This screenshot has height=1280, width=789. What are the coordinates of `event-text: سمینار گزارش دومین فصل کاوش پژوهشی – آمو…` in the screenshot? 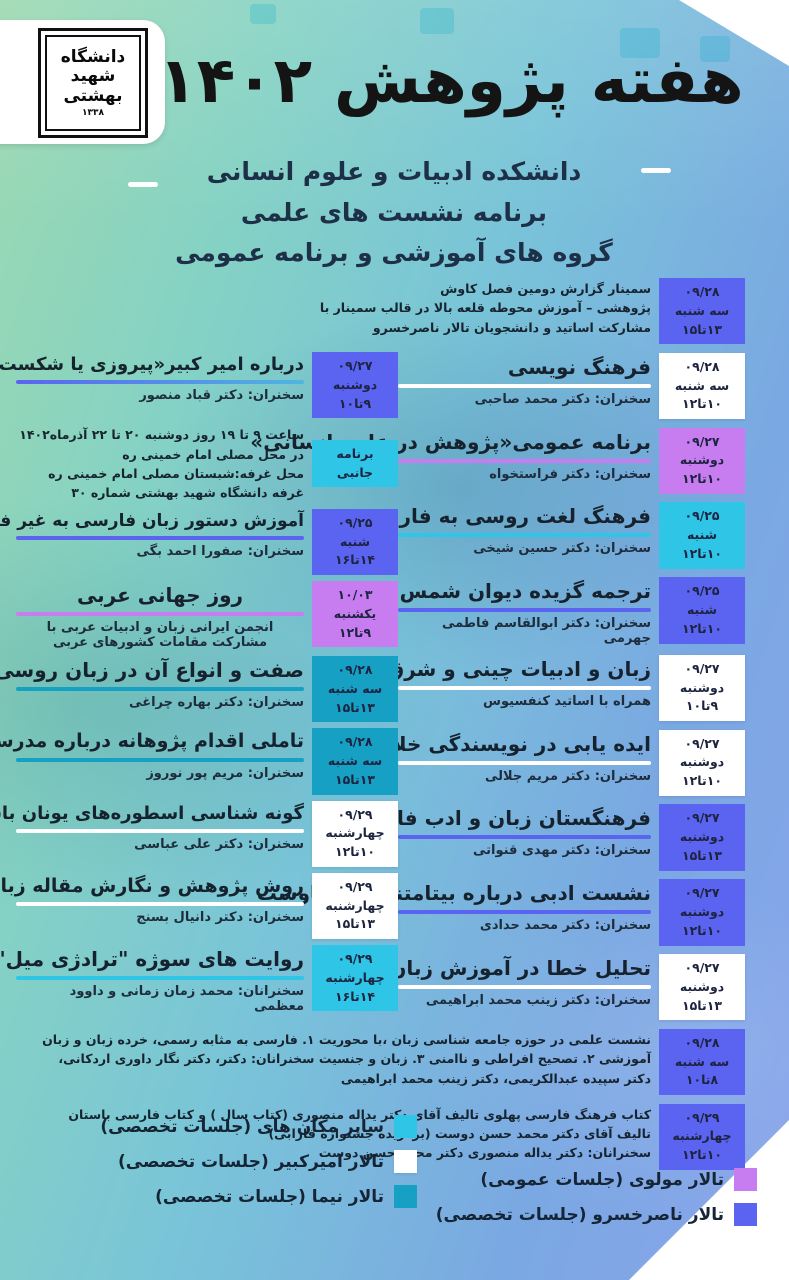 It's located at (485, 307).